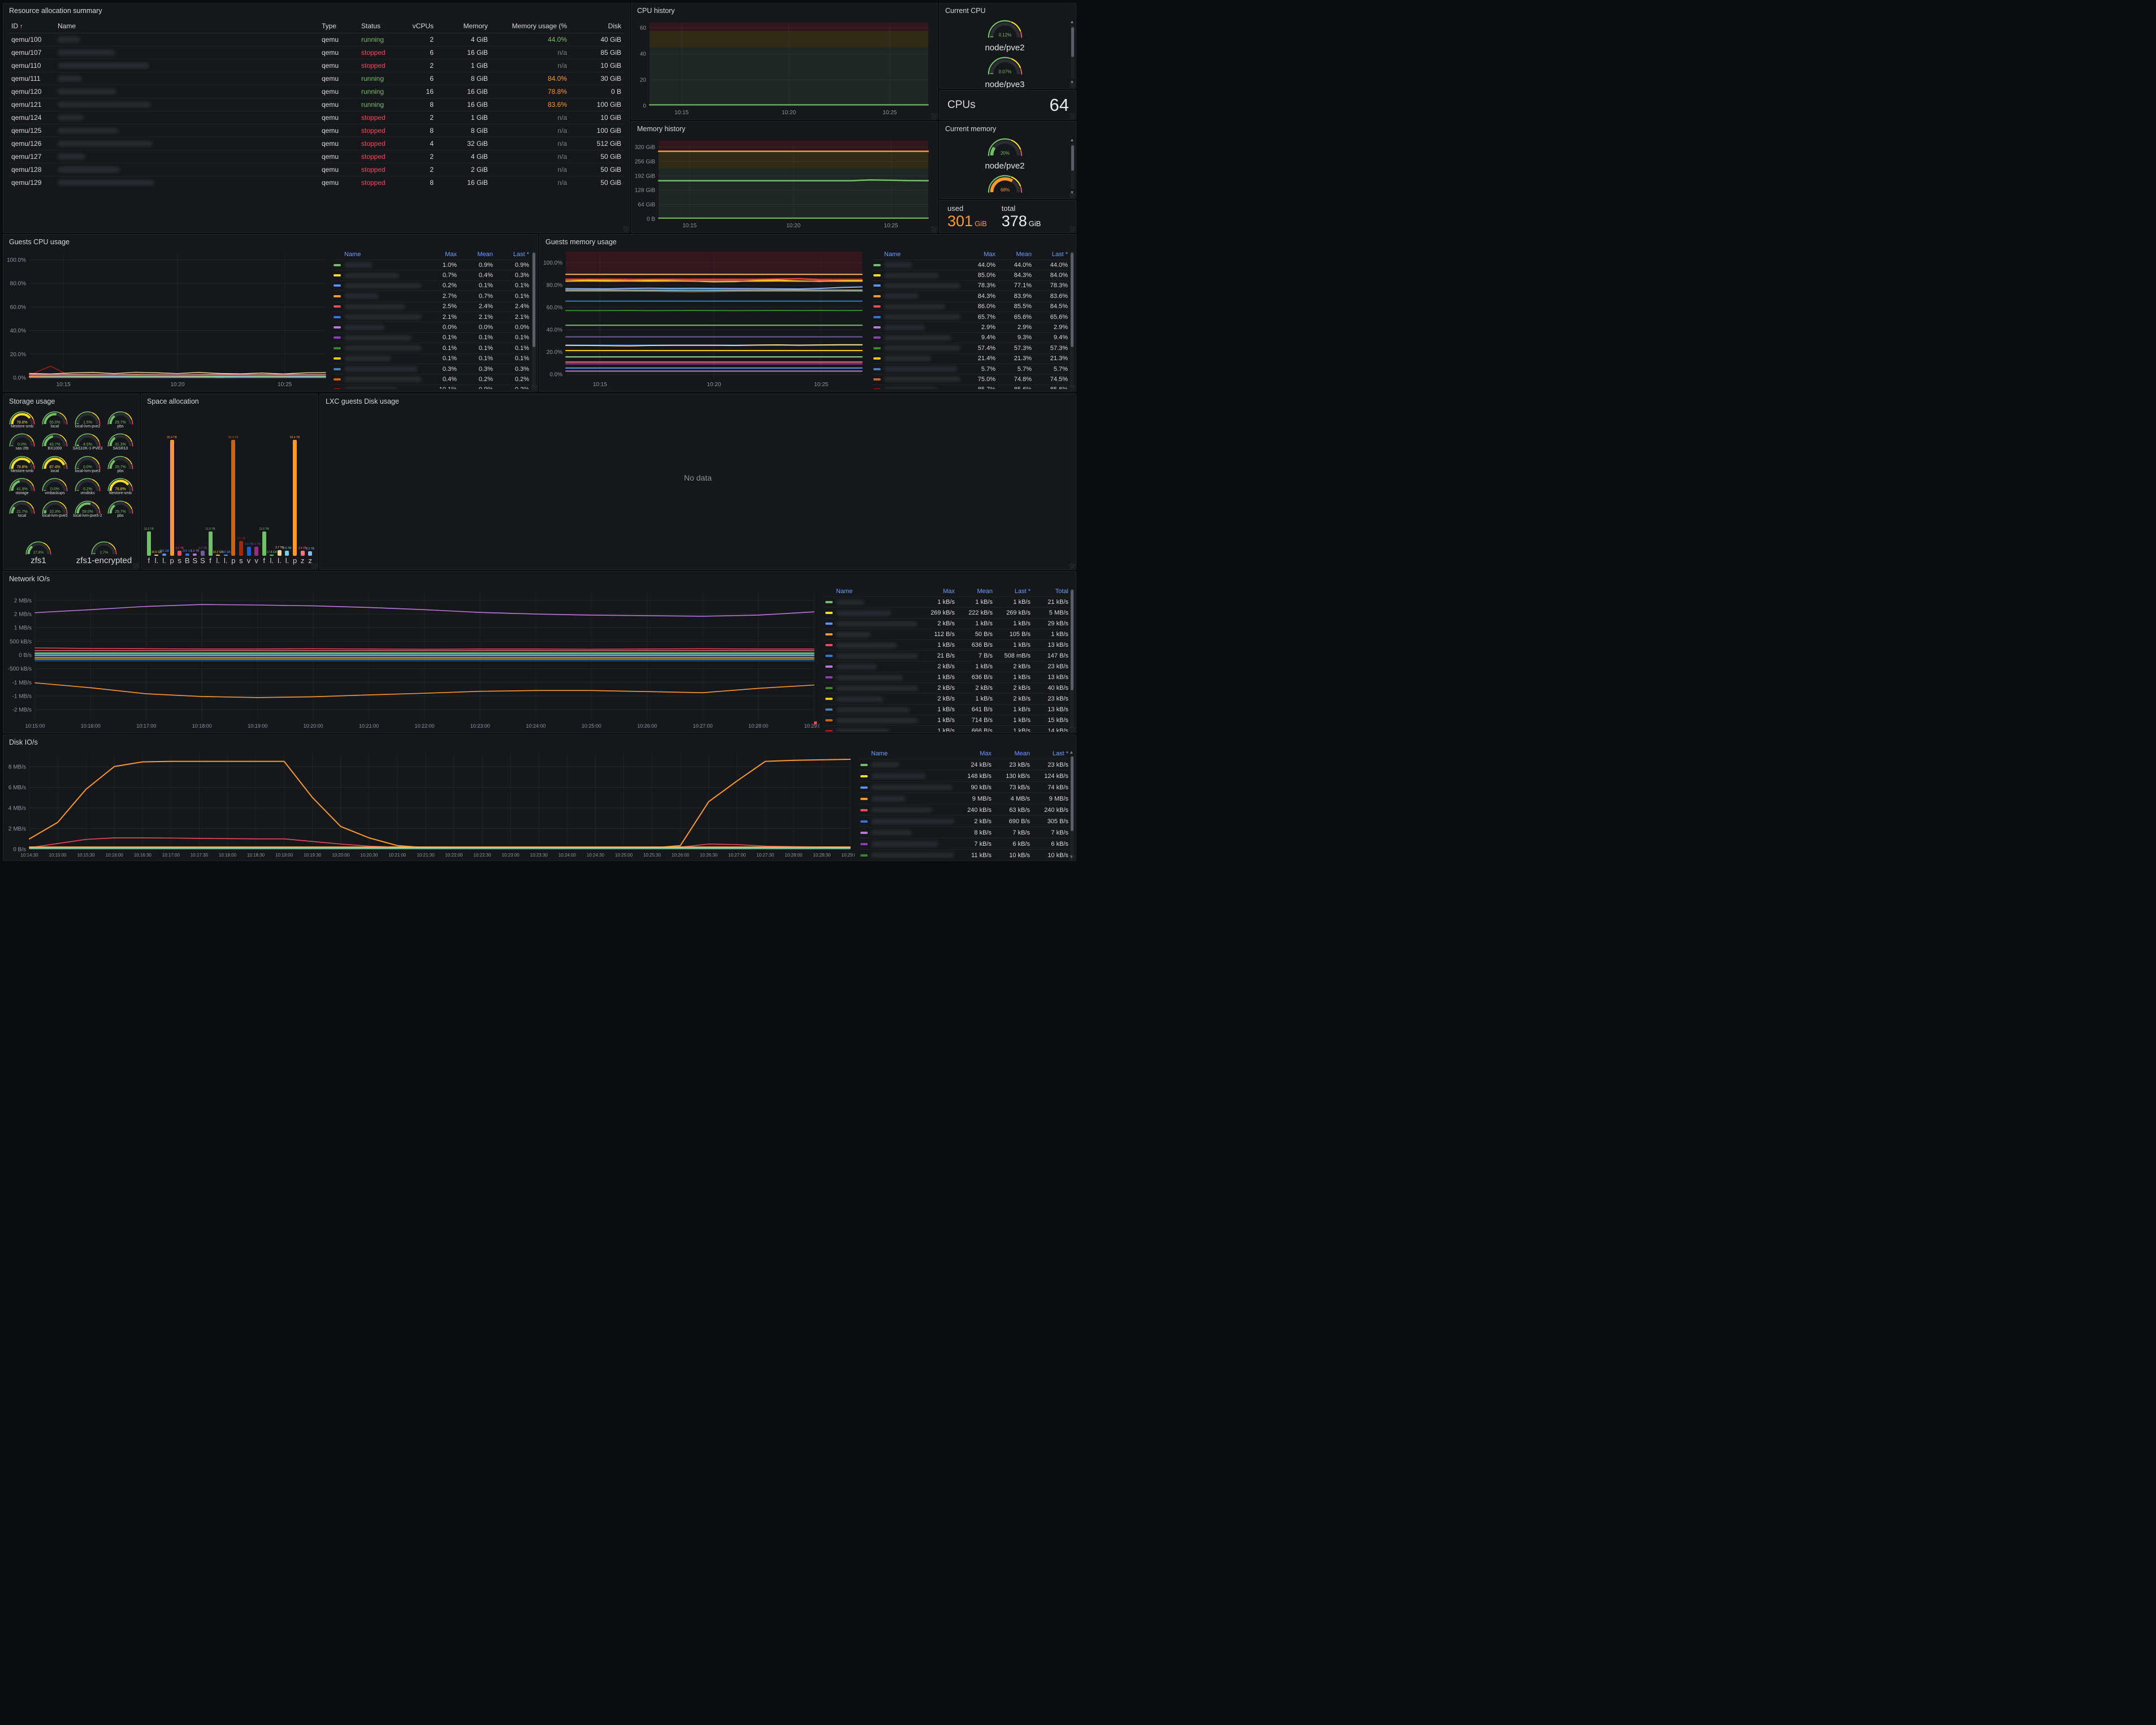 Image resolution: width=2156 pixels, height=1725 pixels. Describe the element at coordinates (187, 558) in the screenshot. I see `space-bar: 898 GB B` at that location.